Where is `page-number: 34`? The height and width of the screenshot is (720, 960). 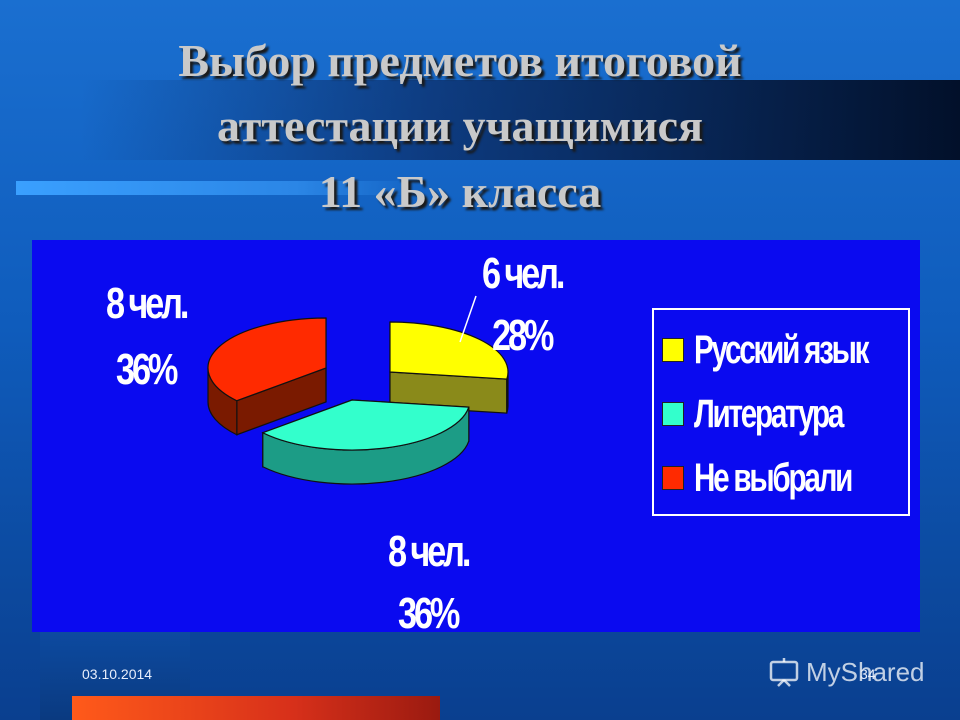 page-number: 34 is located at coordinates (868, 674).